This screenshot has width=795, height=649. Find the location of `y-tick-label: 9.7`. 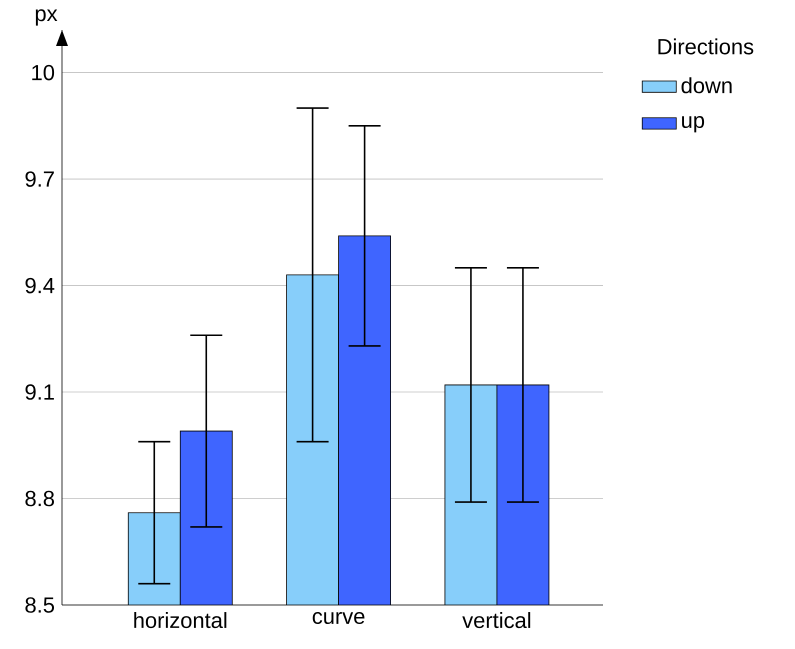

y-tick-label: 9.7 is located at coordinates (40, 179).